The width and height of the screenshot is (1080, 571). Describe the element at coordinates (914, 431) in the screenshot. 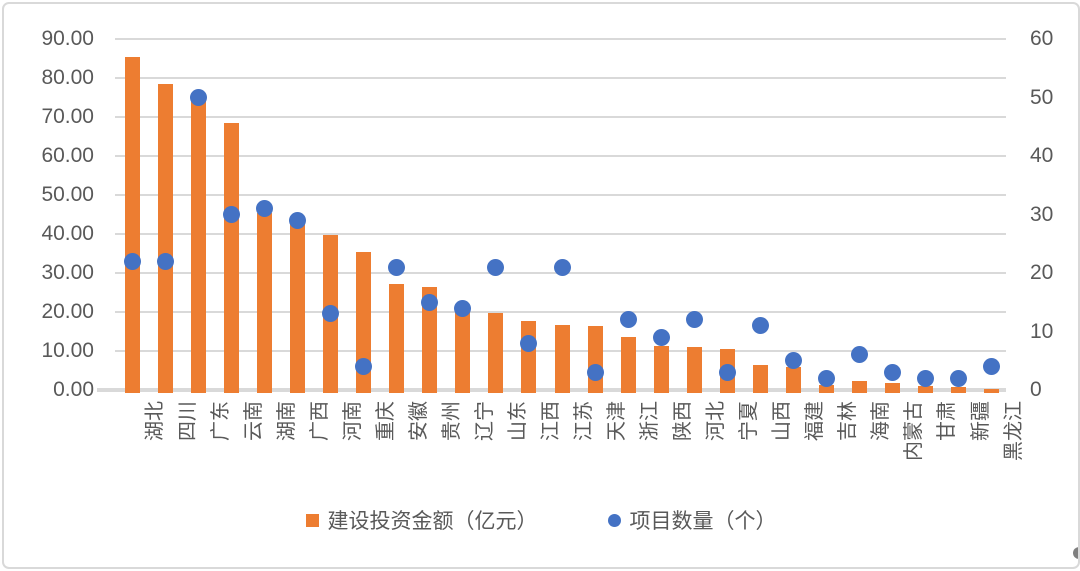

I see `category-label-内蒙古: 内蒙古` at that location.